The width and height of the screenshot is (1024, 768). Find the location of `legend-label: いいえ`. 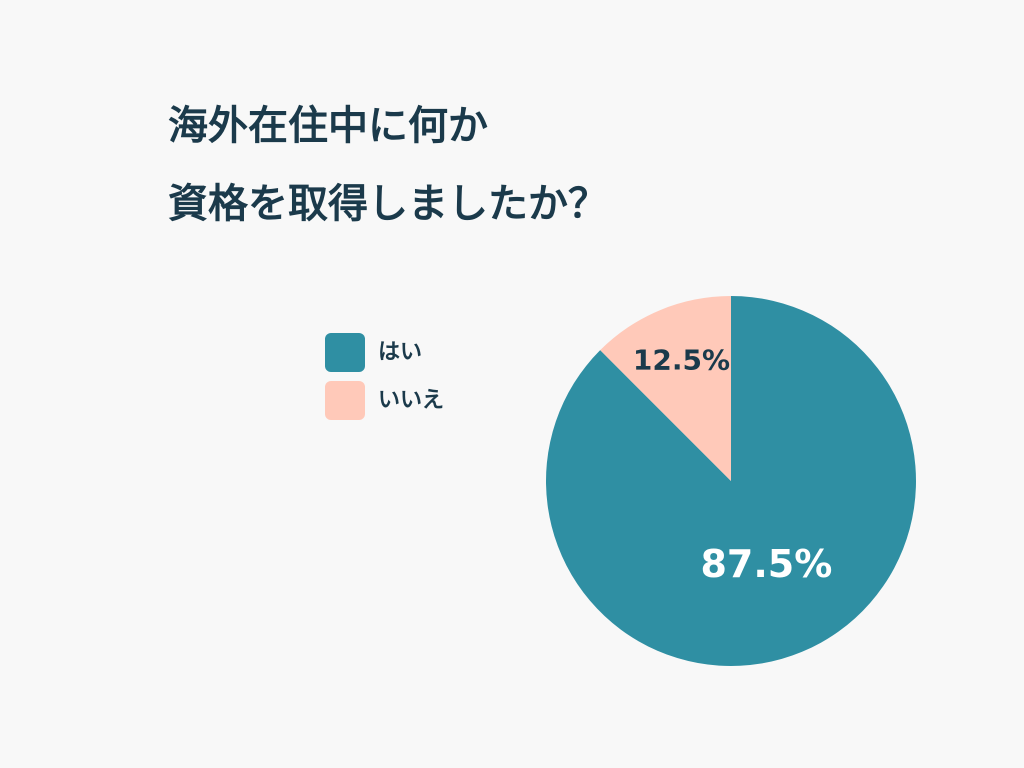

legend-label: いいえ is located at coordinates (411, 400).